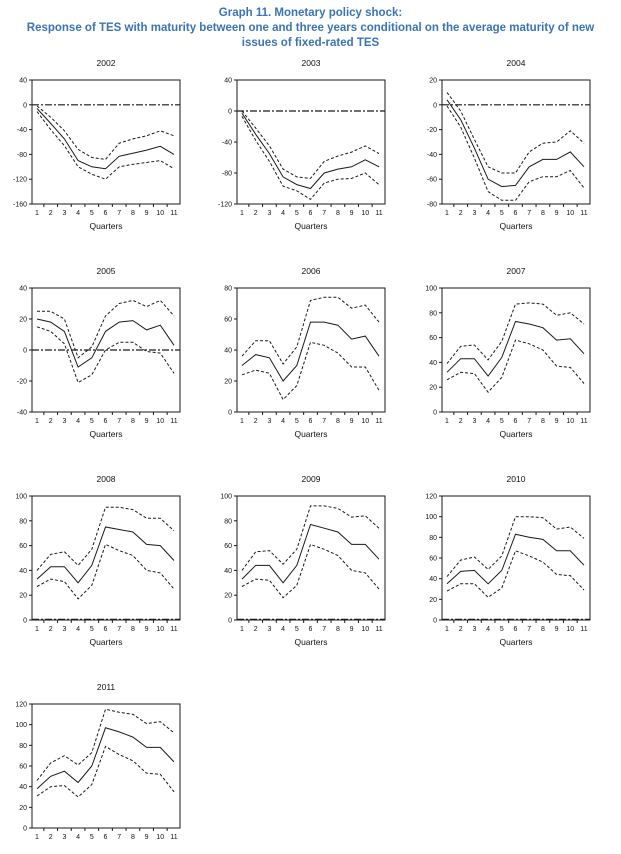  Describe the element at coordinates (310, 13) in the screenshot. I see `figure-title-line1: Graph 11. Monetary policy shock:` at that location.